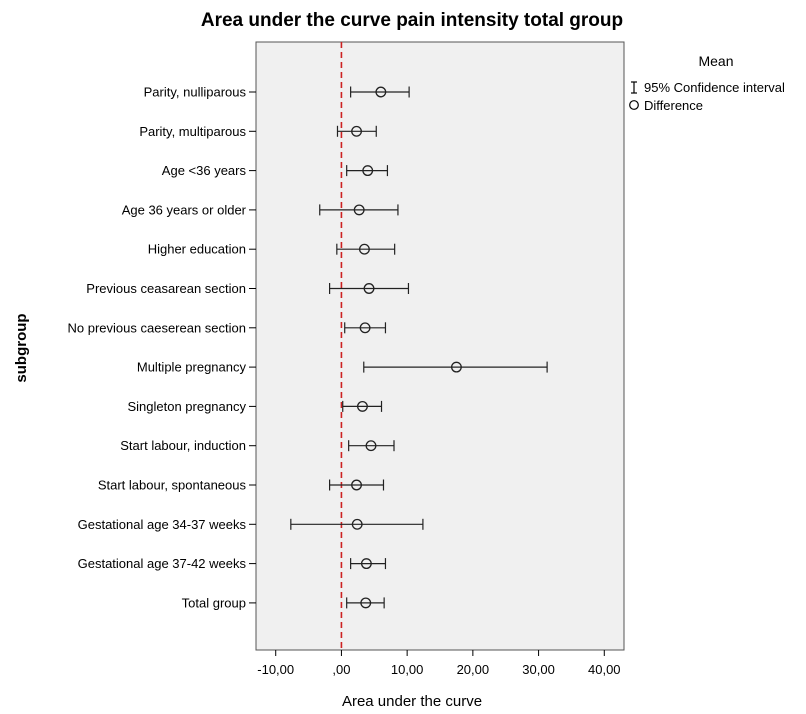  Describe the element at coordinates (604, 669) in the screenshot. I see `x-tick-label: 40,00` at that location.